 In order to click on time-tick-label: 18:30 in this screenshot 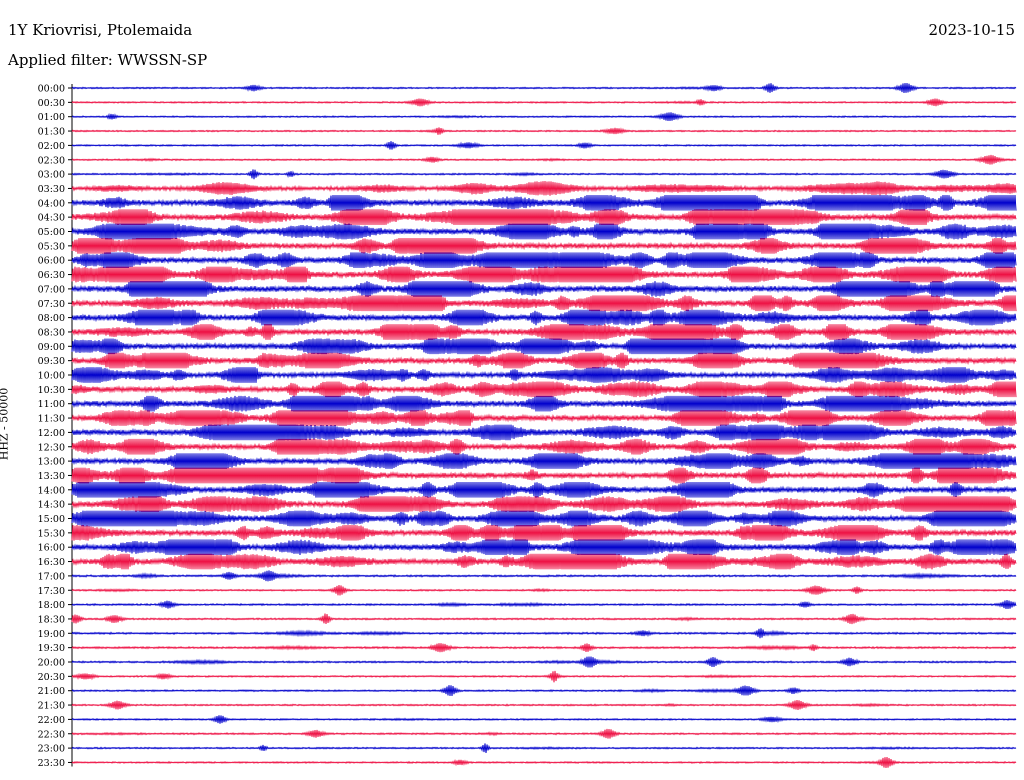, I will do `click(51, 619)`.